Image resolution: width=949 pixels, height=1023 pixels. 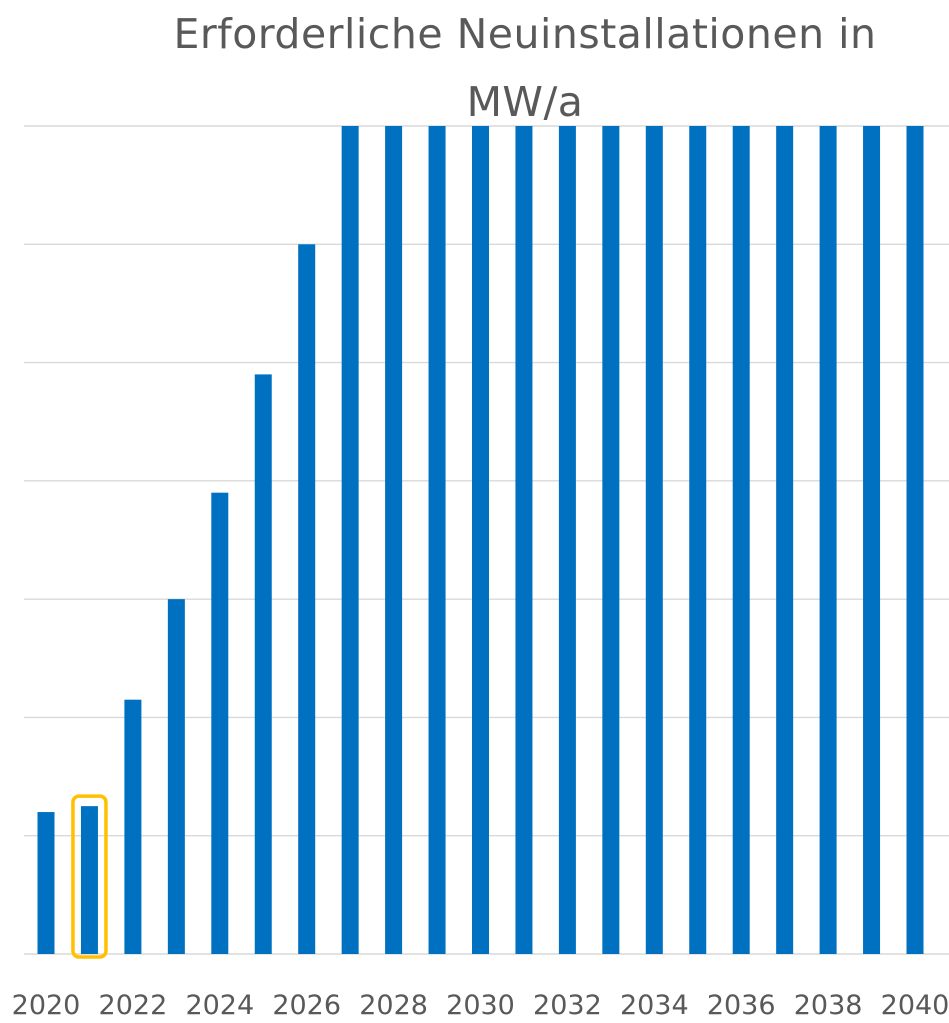 I want to click on x-tick-label-2020: 2020, so click(x=46, y=1005).